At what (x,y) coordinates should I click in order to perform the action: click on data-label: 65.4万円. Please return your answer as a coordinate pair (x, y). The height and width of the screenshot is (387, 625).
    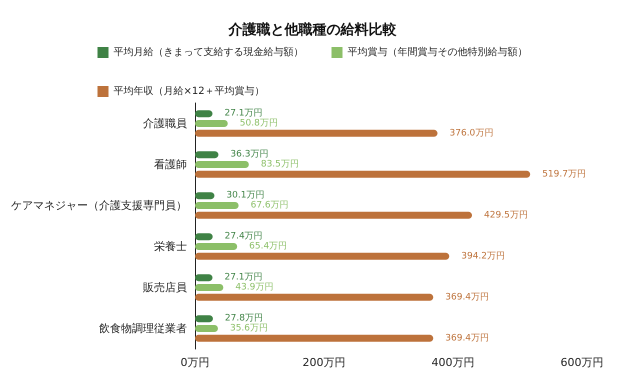
    Looking at the image, I should click on (268, 247).